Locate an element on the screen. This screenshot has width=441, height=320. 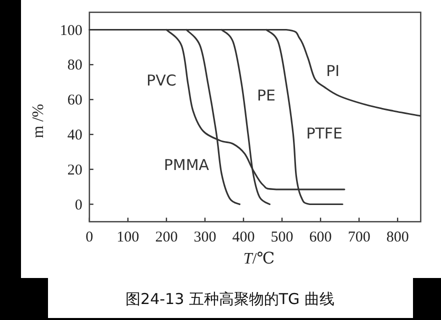
y-tick-label: 100 is located at coordinates (71, 30).